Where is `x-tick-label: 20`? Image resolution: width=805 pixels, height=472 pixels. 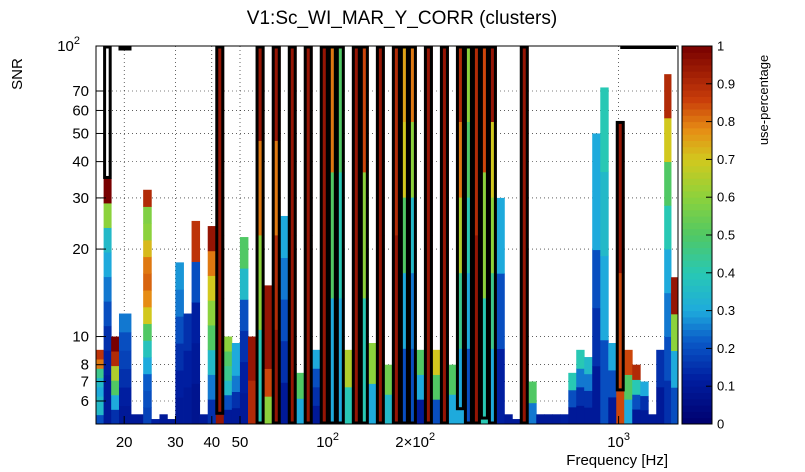 x-tick-label: 20 is located at coordinates (124, 442).